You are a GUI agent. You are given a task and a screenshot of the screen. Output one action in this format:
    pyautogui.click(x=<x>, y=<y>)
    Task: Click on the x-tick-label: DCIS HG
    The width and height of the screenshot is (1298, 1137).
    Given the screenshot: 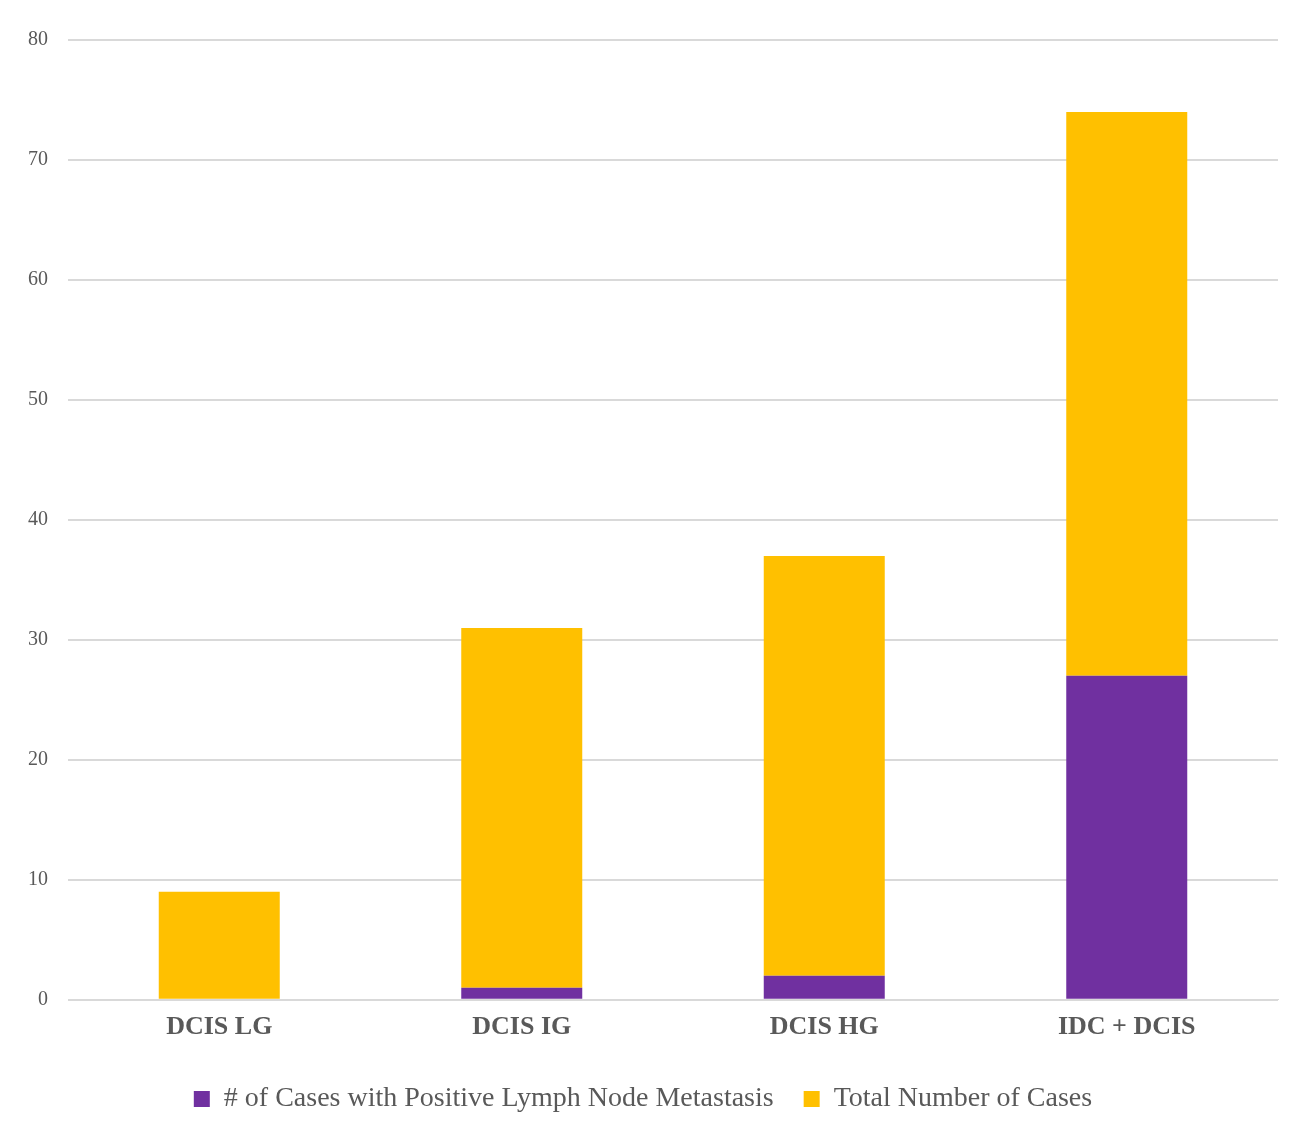 What is the action you would take?
    pyautogui.click(x=824, y=1026)
    